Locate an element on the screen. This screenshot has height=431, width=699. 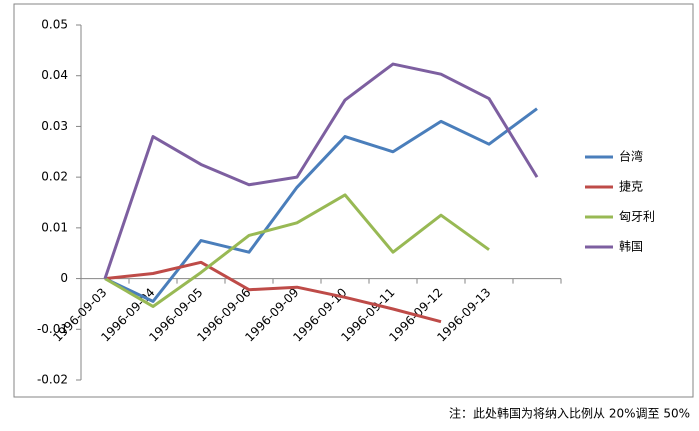
y-tick-label: 0 is located at coordinates (64, 278).